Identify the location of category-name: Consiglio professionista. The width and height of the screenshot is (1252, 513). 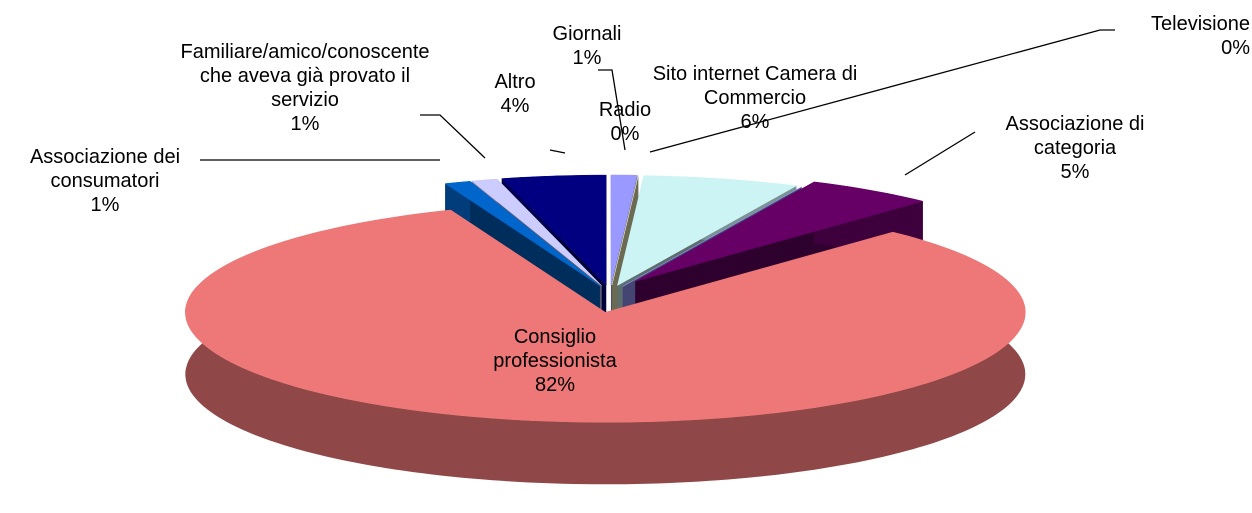
(555, 349).